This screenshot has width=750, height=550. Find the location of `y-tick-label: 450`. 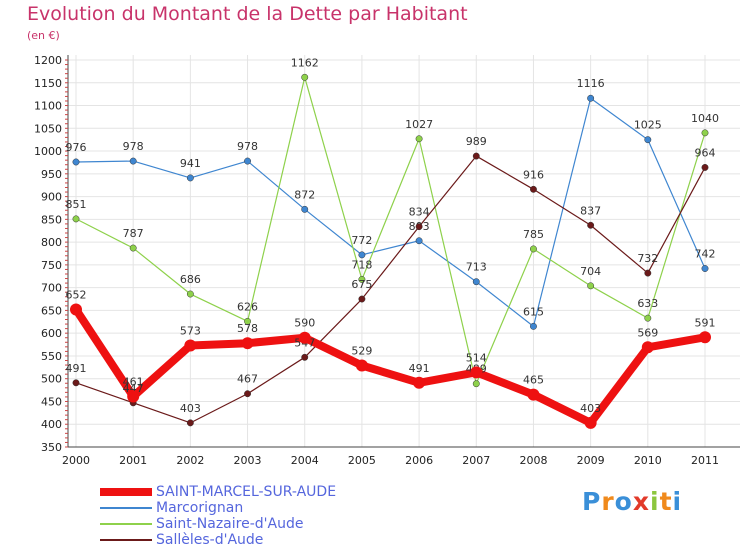

y-tick-label: 450 is located at coordinates (51, 401).